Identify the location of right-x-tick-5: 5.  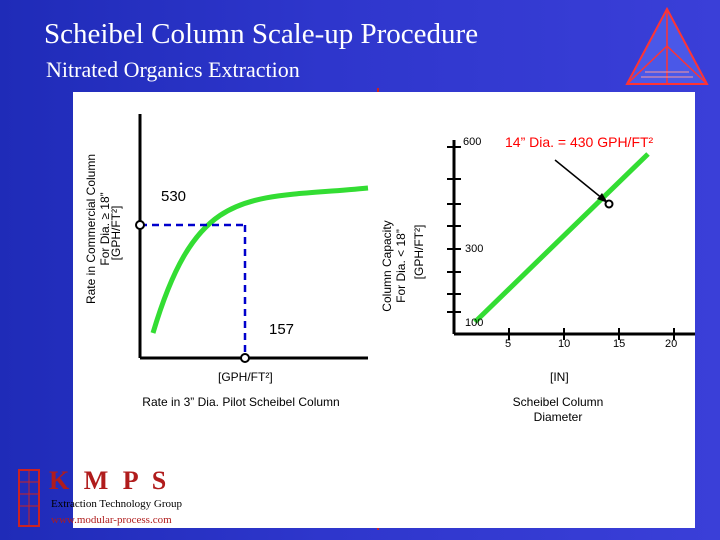
(508, 344).